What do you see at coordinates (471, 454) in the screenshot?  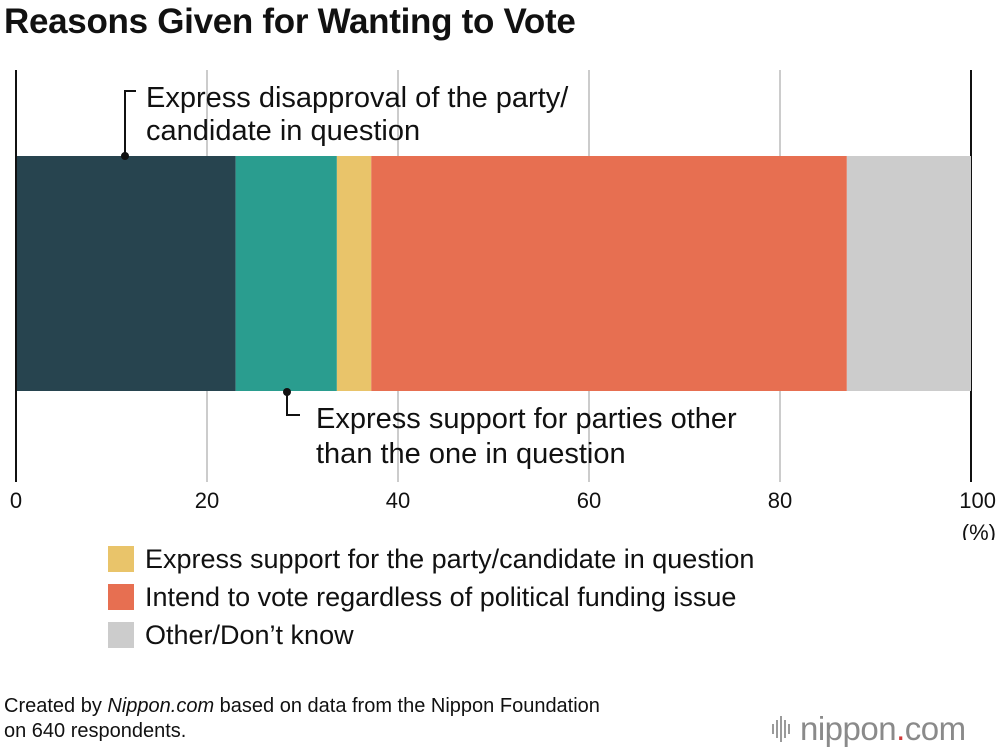 I see `annotation-text-line-2: than the one in question` at bounding box center [471, 454].